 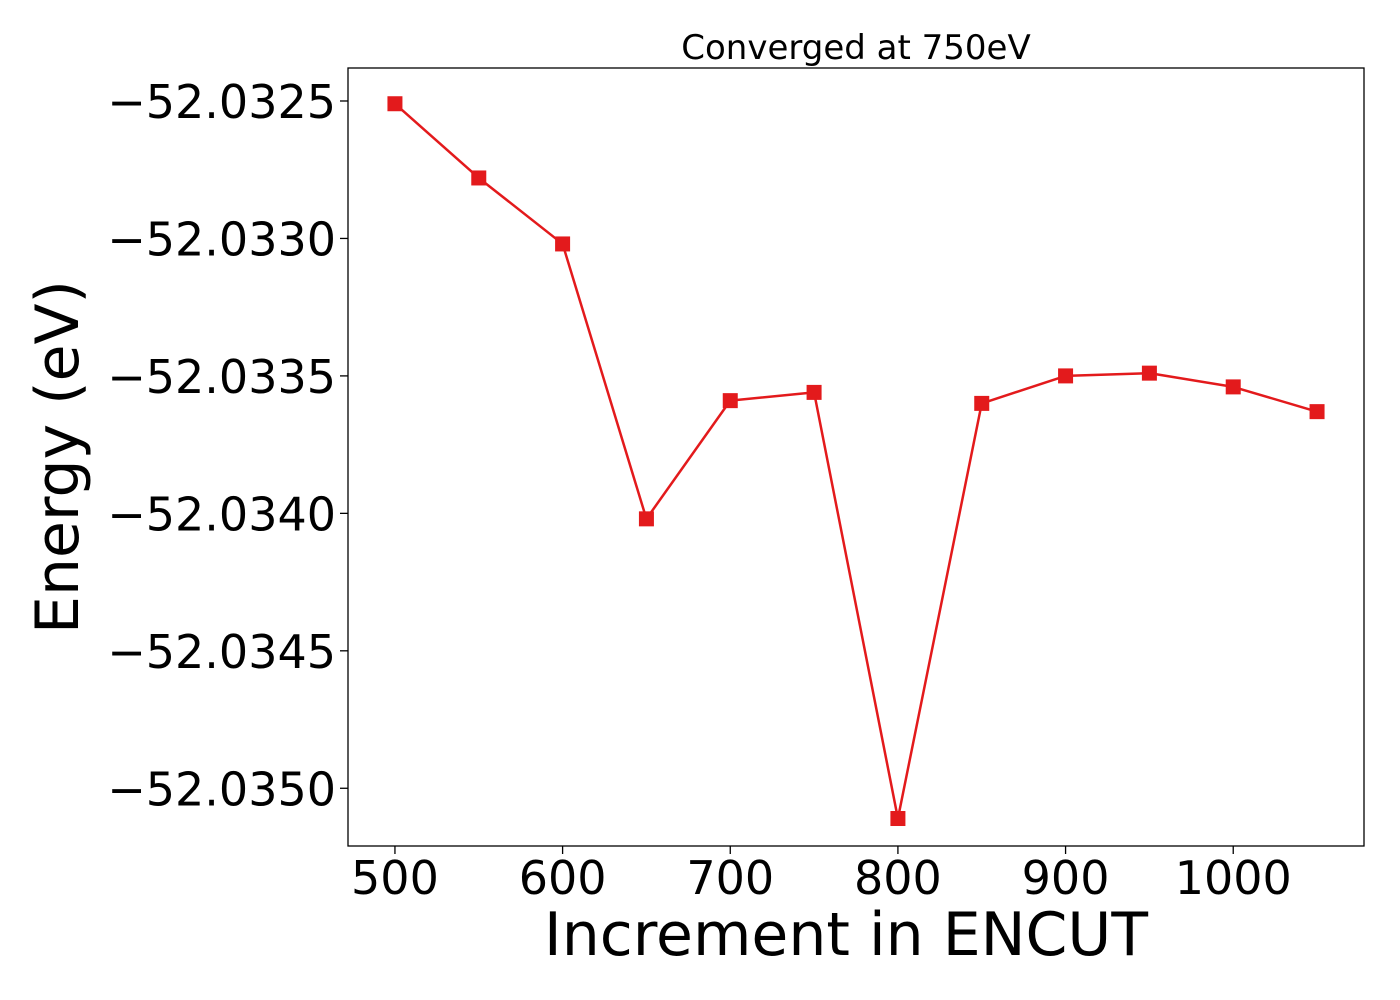 I want to click on x-axis-title: Increment in ENCUT, so click(x=846, y=935).